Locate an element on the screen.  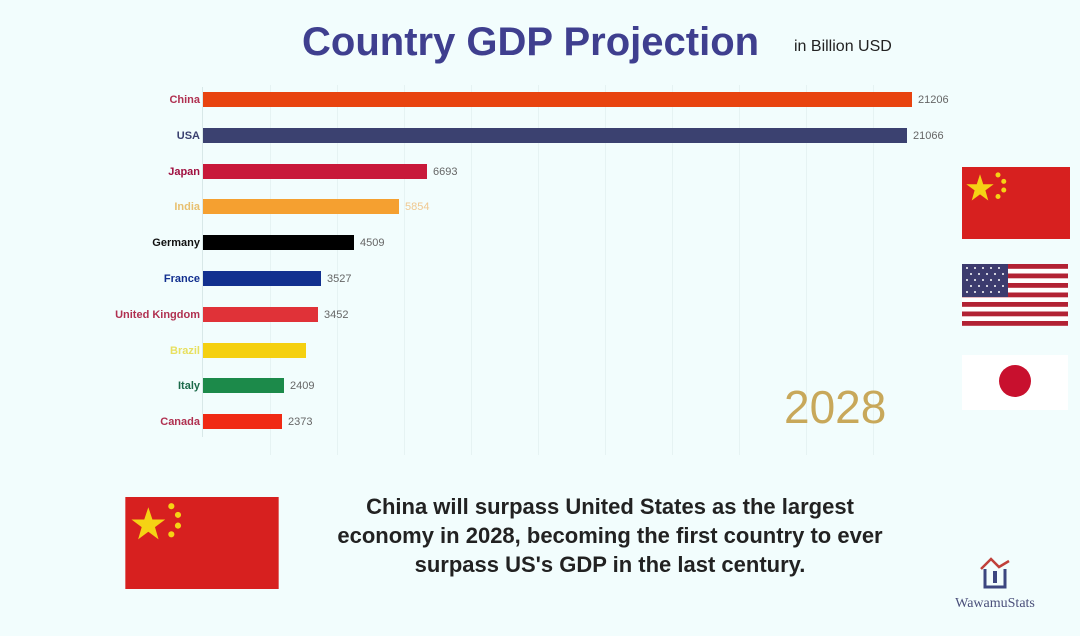
bar-label: Japan is located at coordinates (184, 171).